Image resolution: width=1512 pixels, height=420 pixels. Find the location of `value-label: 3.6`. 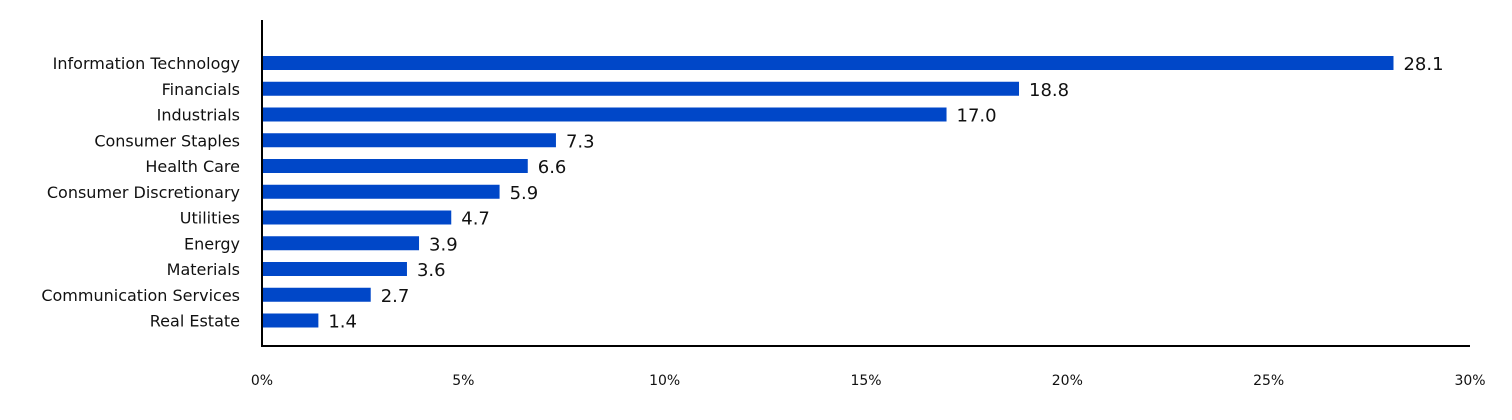

value-label: 3.6 is located at coordinates (431, 270).